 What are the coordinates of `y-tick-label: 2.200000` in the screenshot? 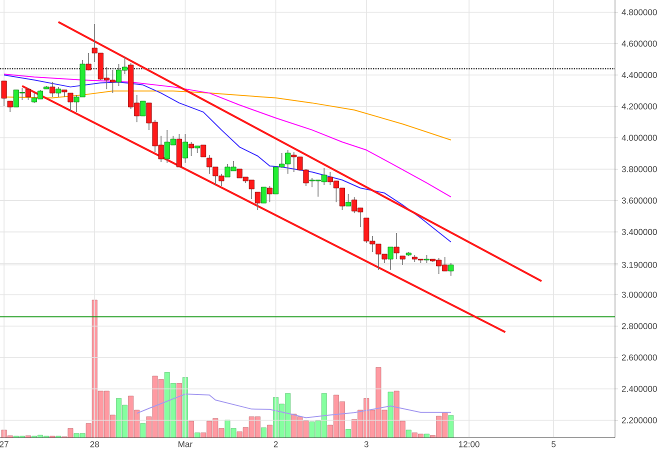 It's located at (639, 420).